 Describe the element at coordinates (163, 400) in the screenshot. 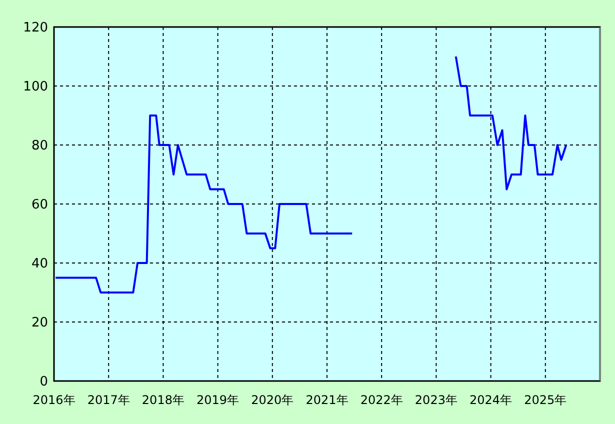

I see `x-tick-label: 2018年` at that location.